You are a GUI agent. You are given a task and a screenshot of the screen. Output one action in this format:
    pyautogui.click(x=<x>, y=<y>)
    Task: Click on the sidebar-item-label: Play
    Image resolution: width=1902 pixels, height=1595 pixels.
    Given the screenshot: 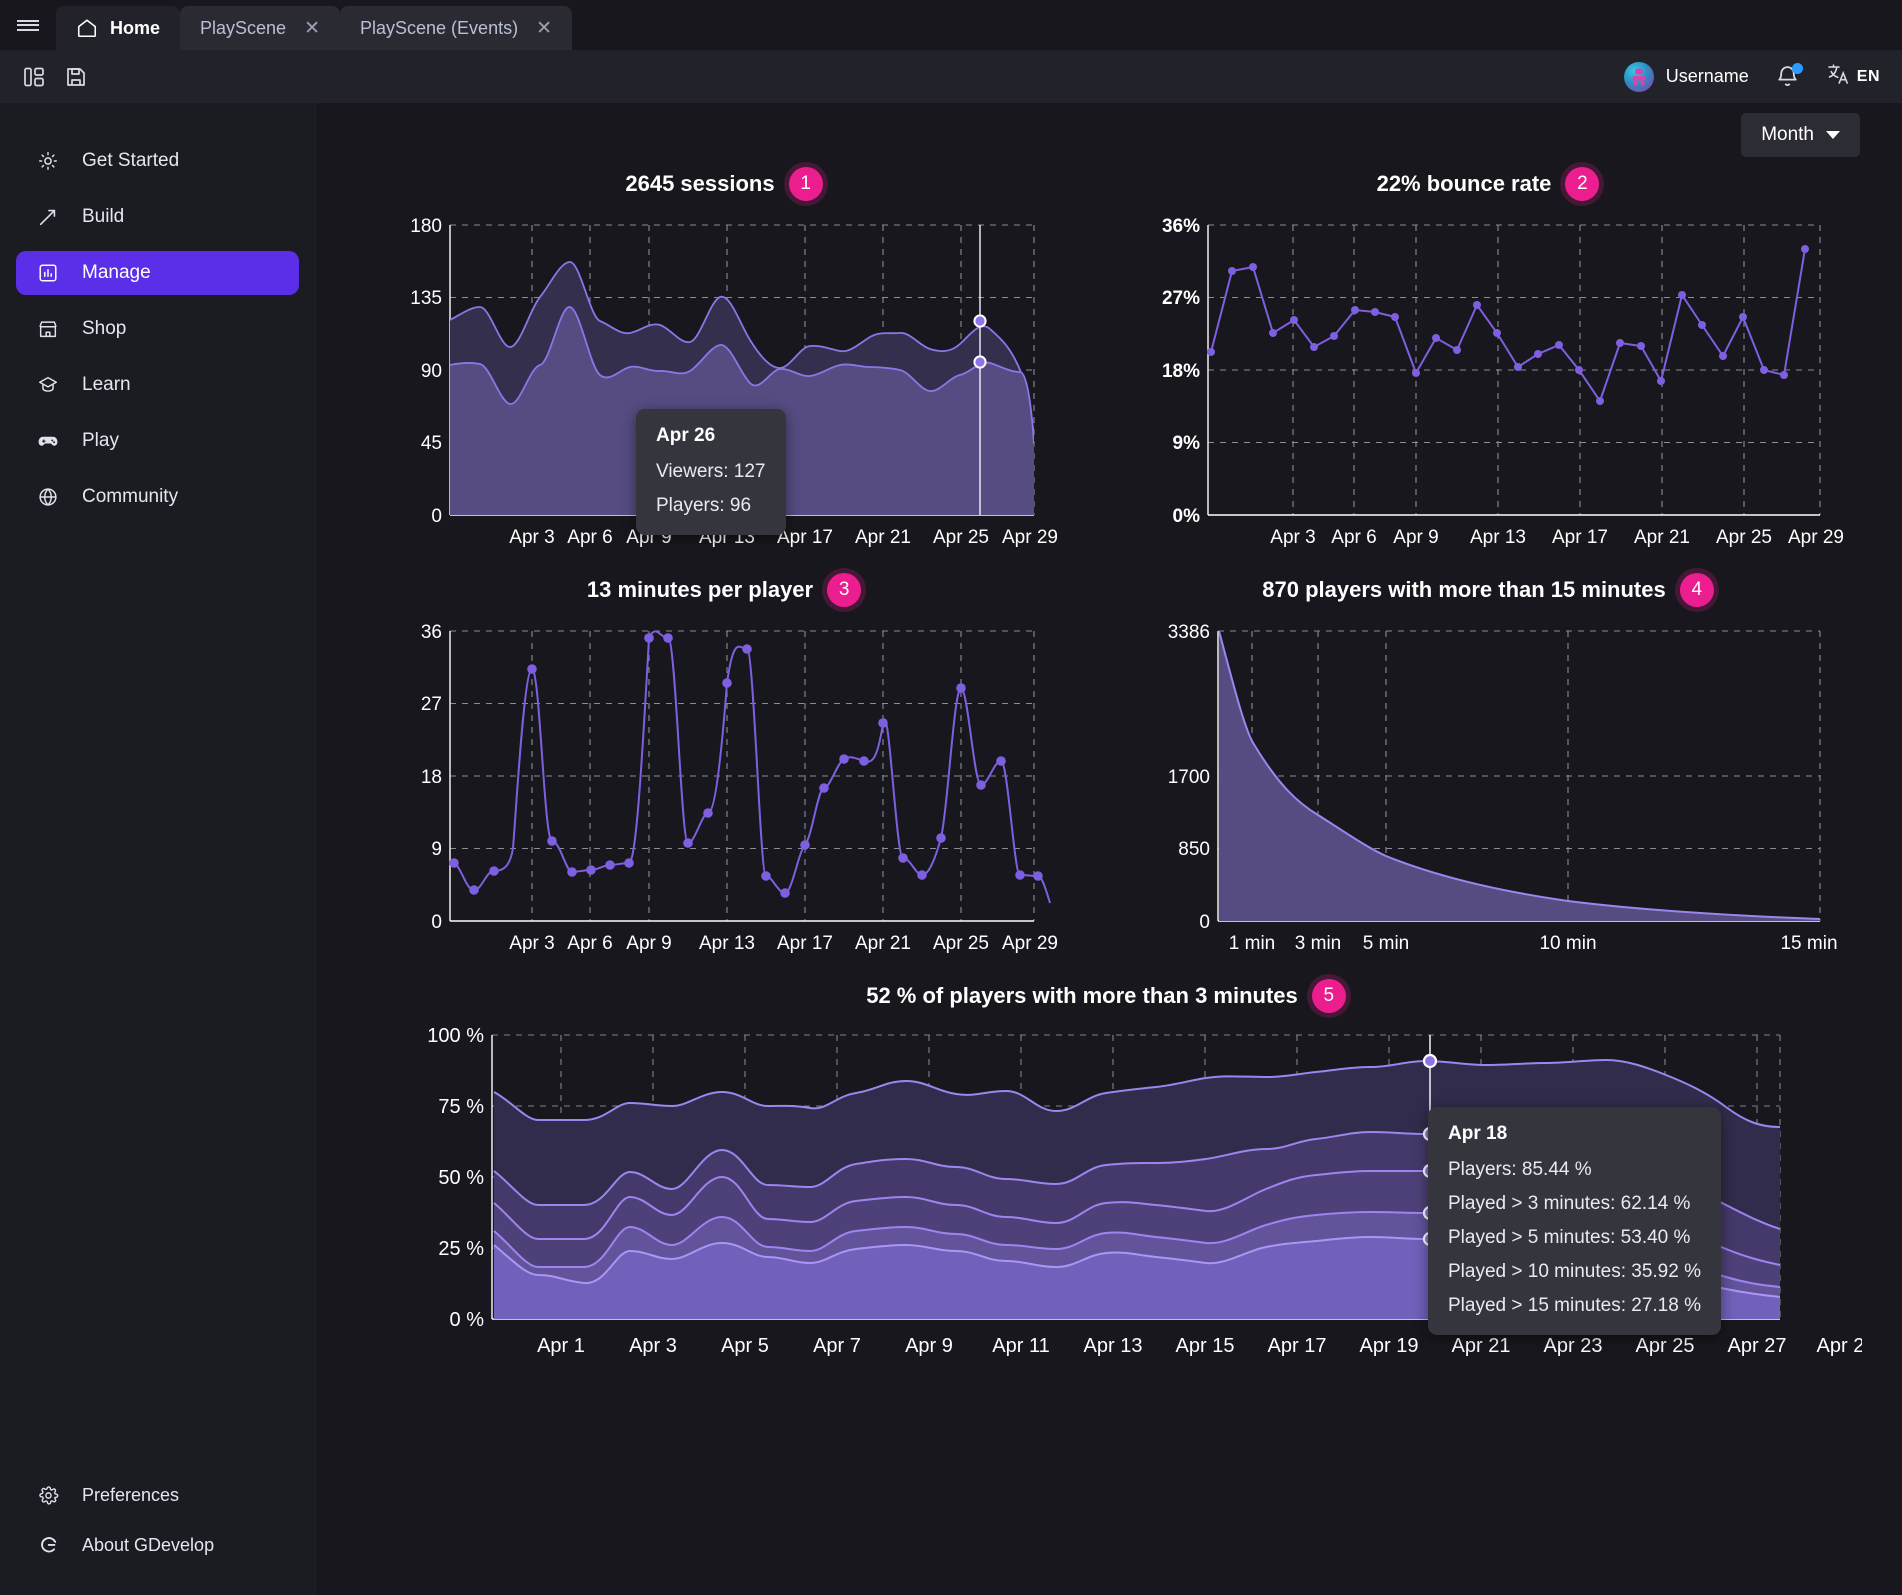 What is the action you would take?
    pyautogui.click(x=100, y=440)
    